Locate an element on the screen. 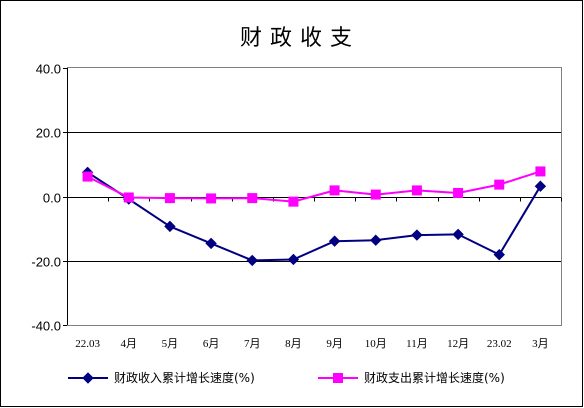 Image resolution: width=584 pixels, height=408 pixels. x-tick-label-0: 22.03 is located at coordinates (87, 344).